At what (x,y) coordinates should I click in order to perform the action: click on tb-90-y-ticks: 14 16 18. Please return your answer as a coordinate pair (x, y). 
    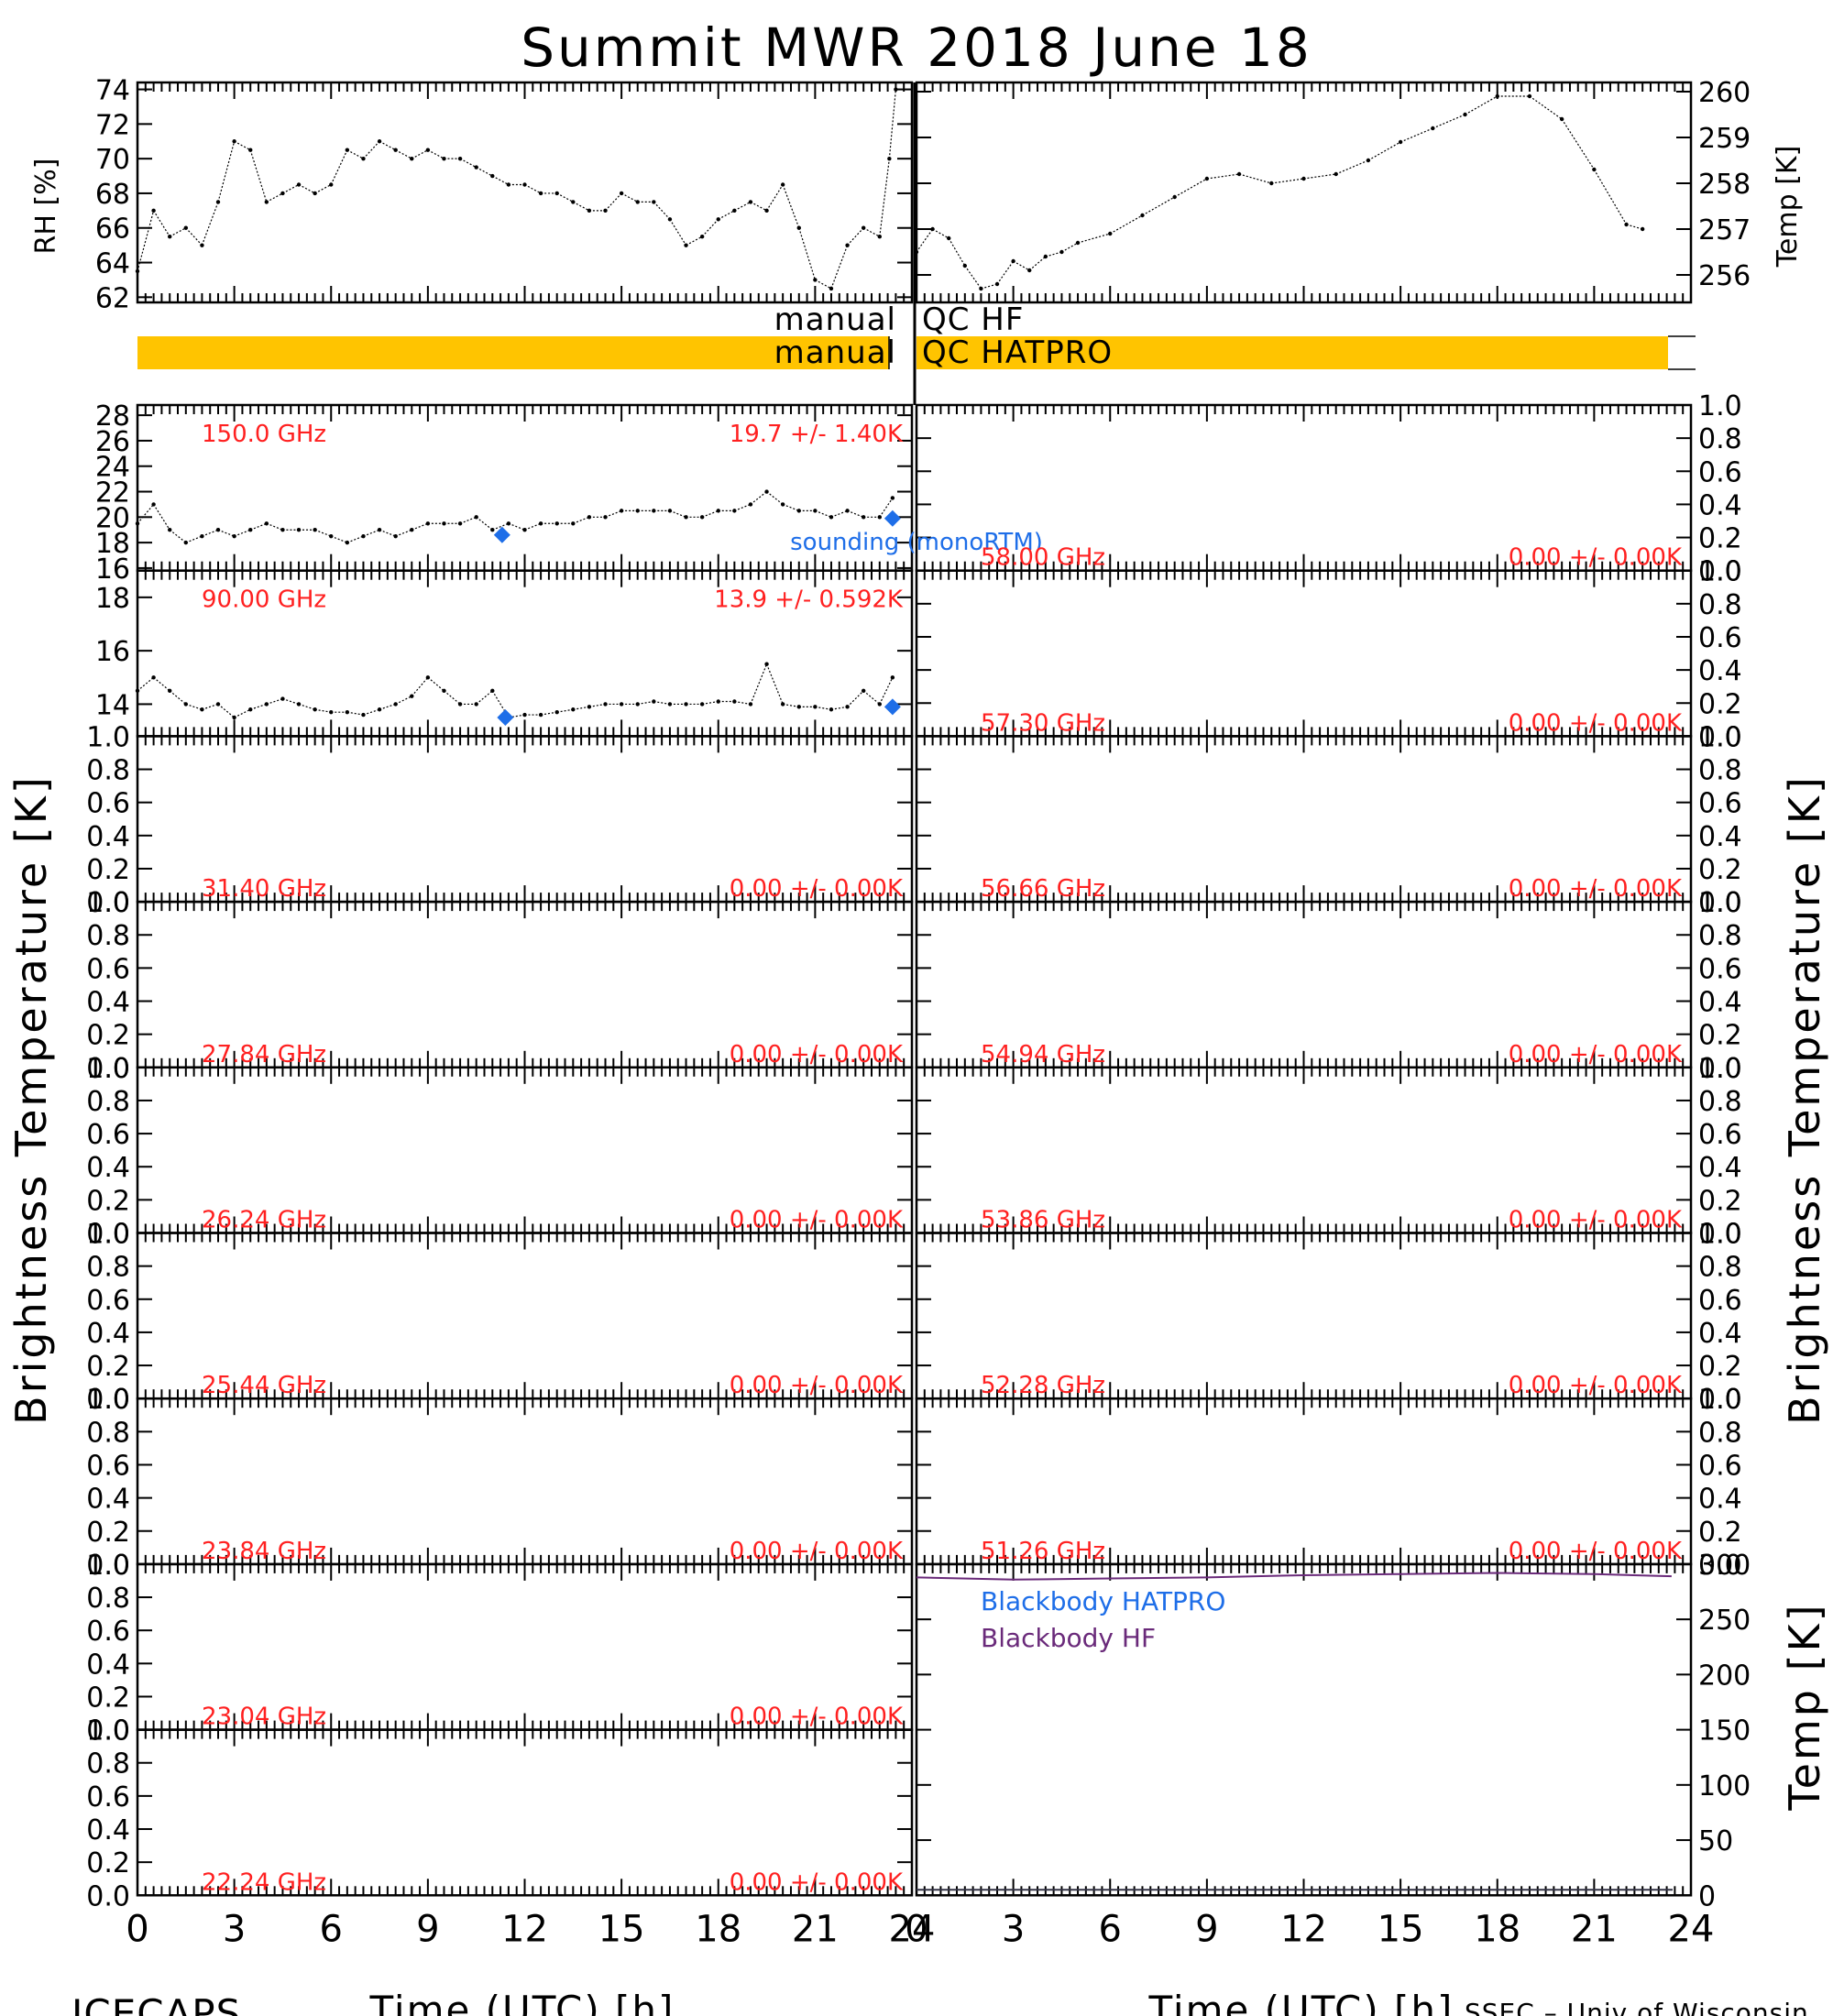
    Looking at the image, I should click on (503, 652).